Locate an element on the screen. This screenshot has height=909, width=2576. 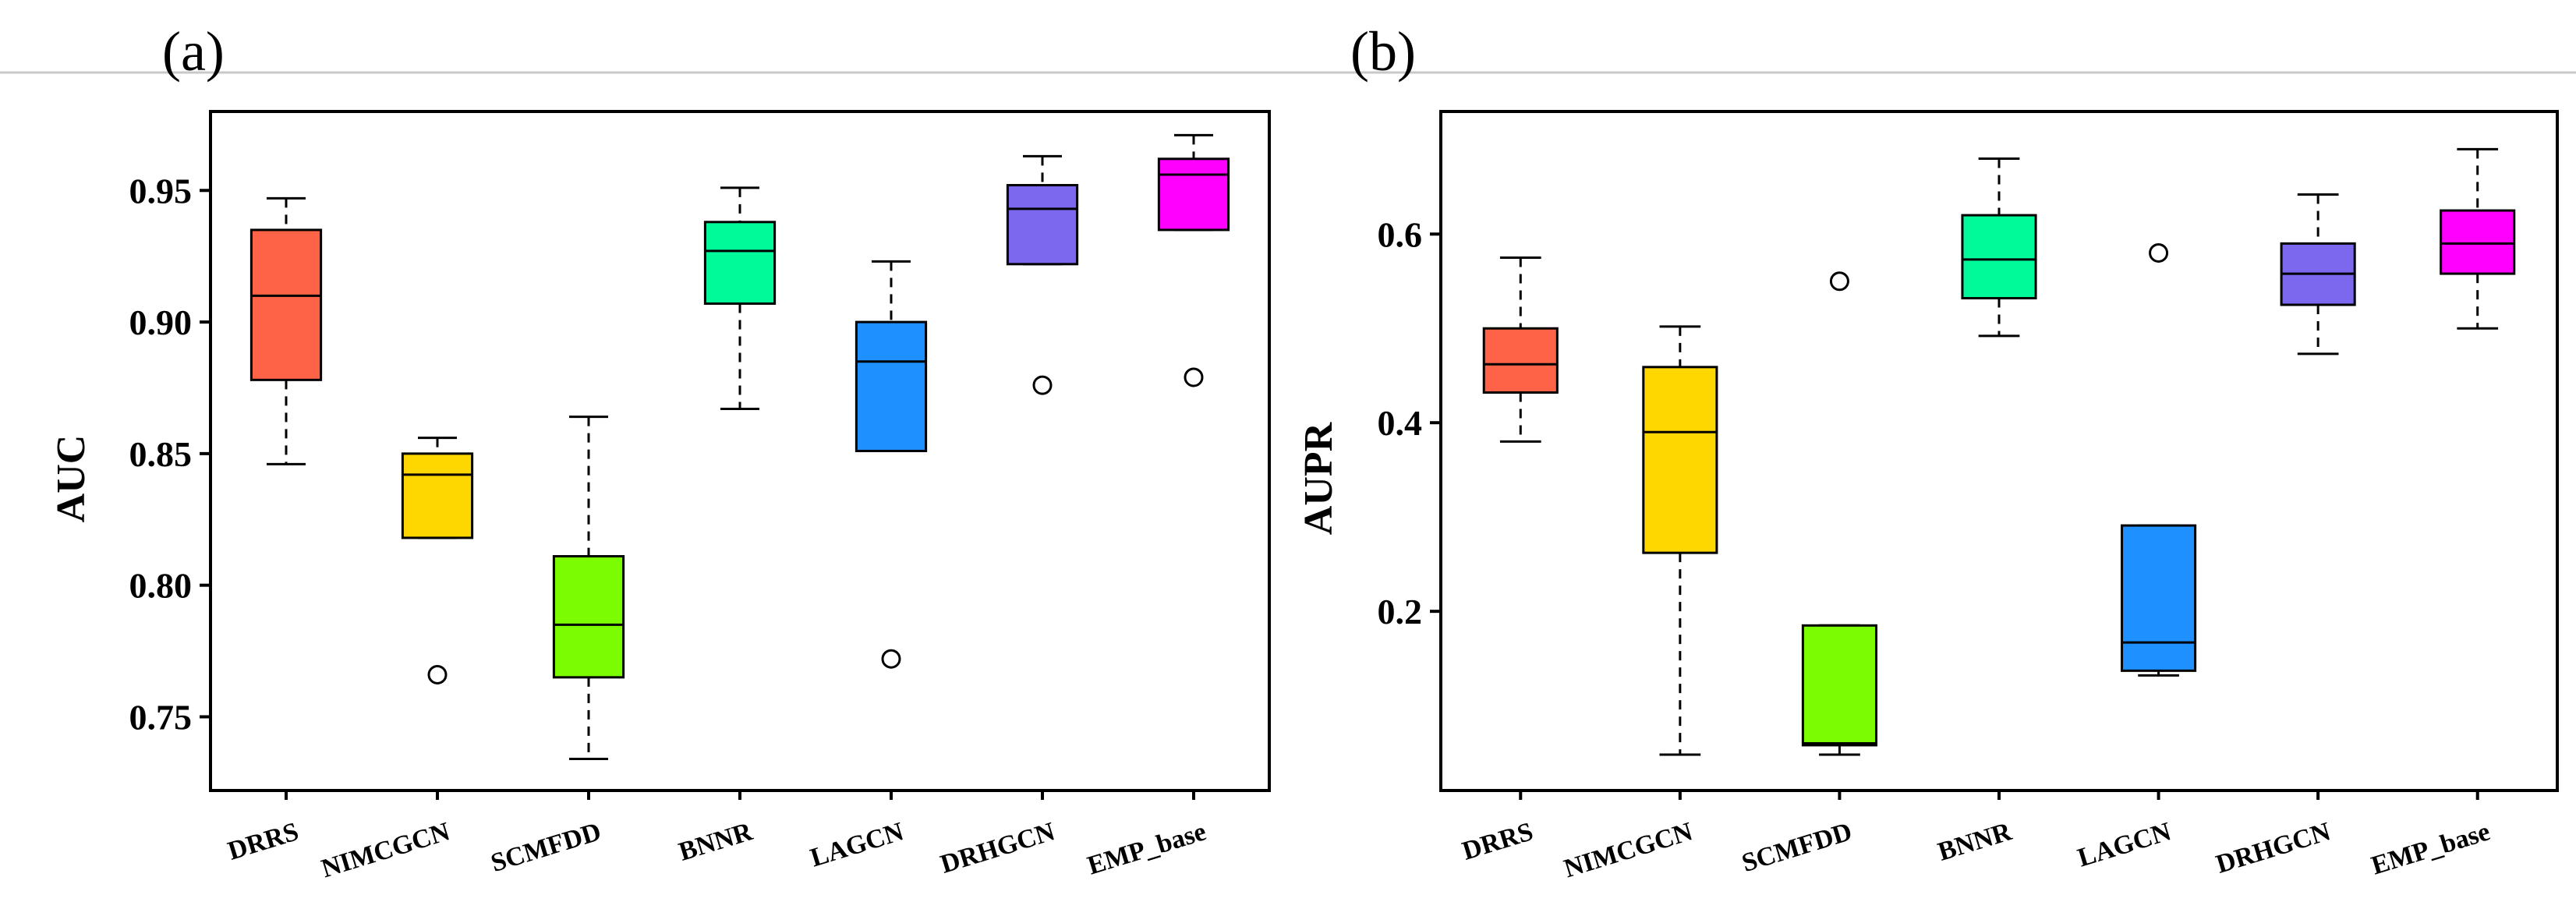
x-category-label-a-5: DRHGCN is located at coordinates (998, 848).